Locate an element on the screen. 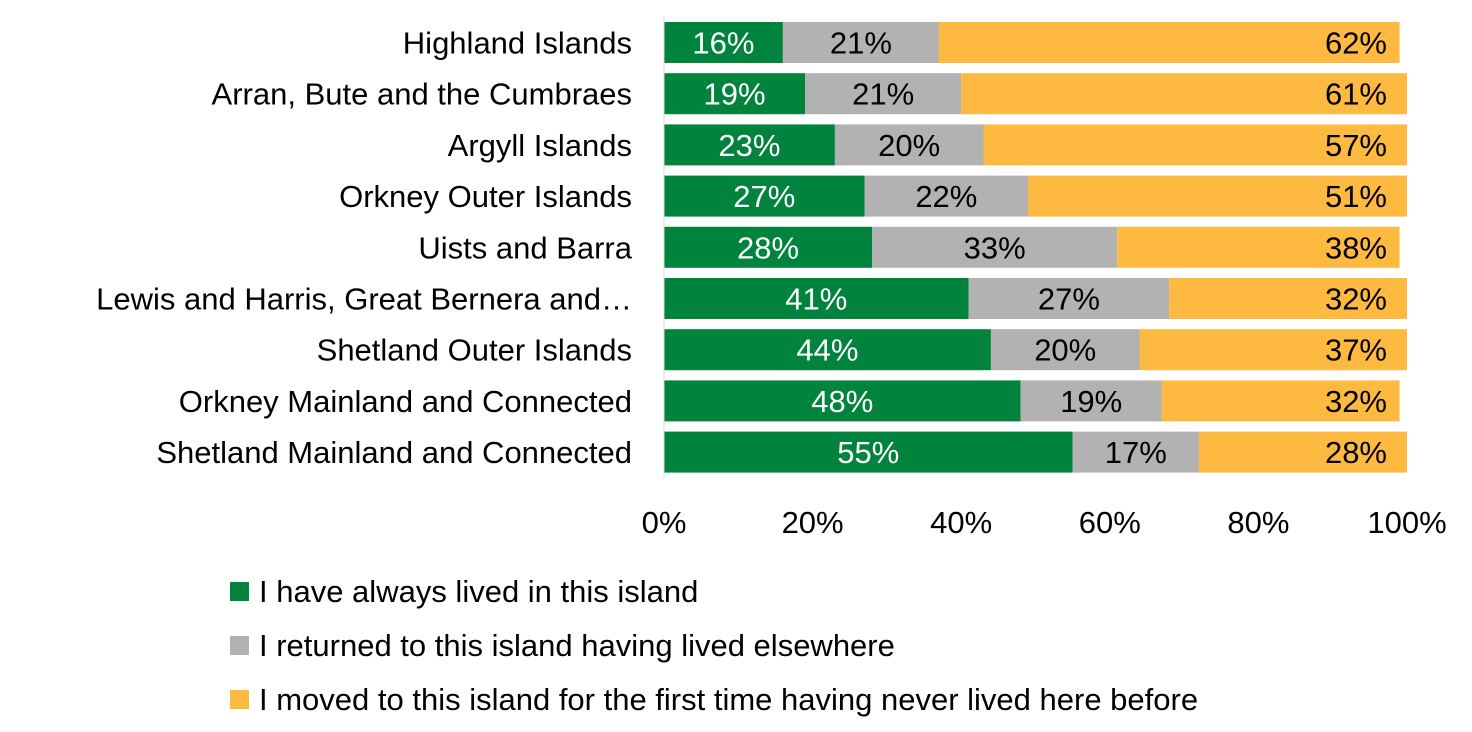 This screenshot has height=732, width=1472. data-label-moved-6: 37% is located at coordinates (1356, 350).